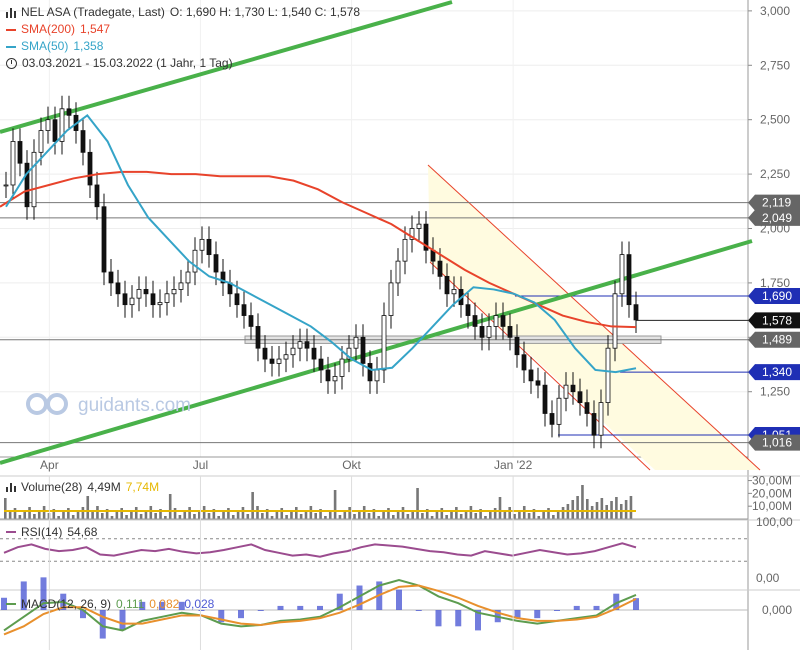 Image resolution: width=800 pixels, height=650 pixels. I want to click on macd-signal-line, so click(320, 610).